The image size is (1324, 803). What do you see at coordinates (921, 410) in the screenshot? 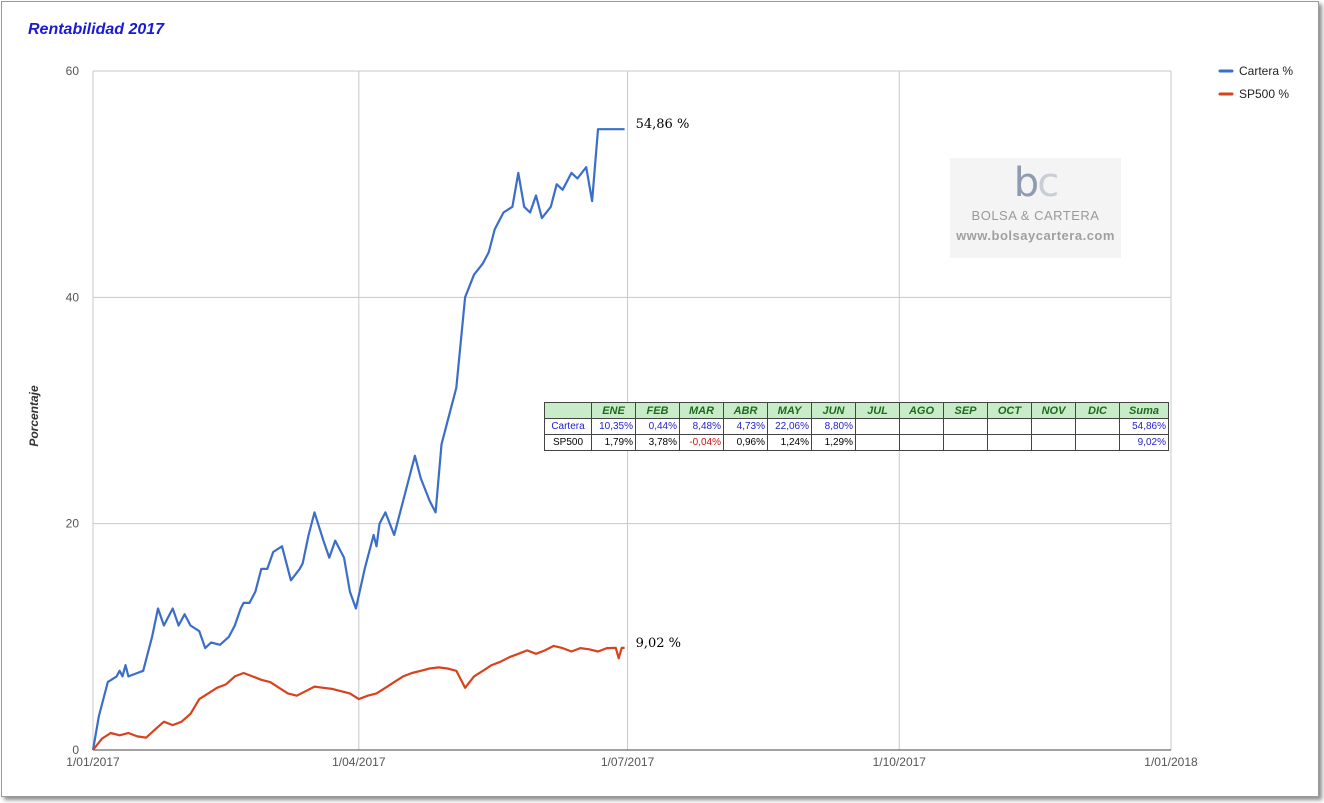
I see `table-header-cell: AGO` at bounding box center [921, 410].